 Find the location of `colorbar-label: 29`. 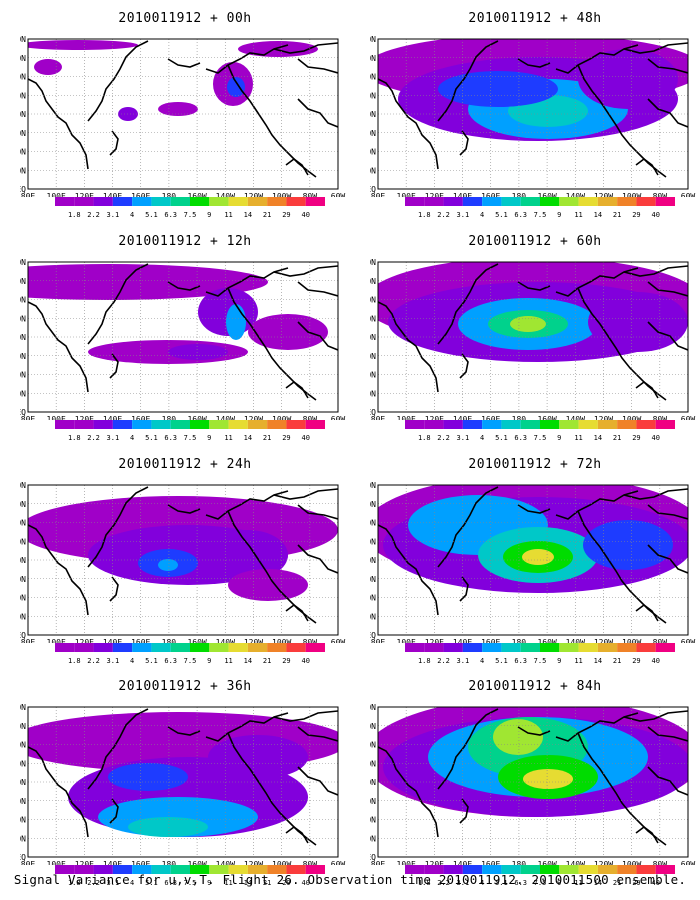

colorbar-label: 29 is located at coordinates (636, 215).